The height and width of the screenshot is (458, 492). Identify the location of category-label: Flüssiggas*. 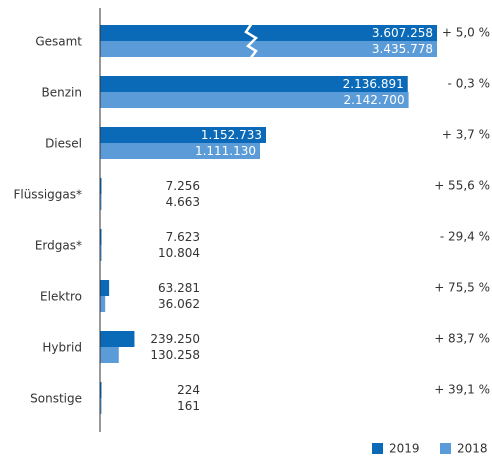
(47, 195).